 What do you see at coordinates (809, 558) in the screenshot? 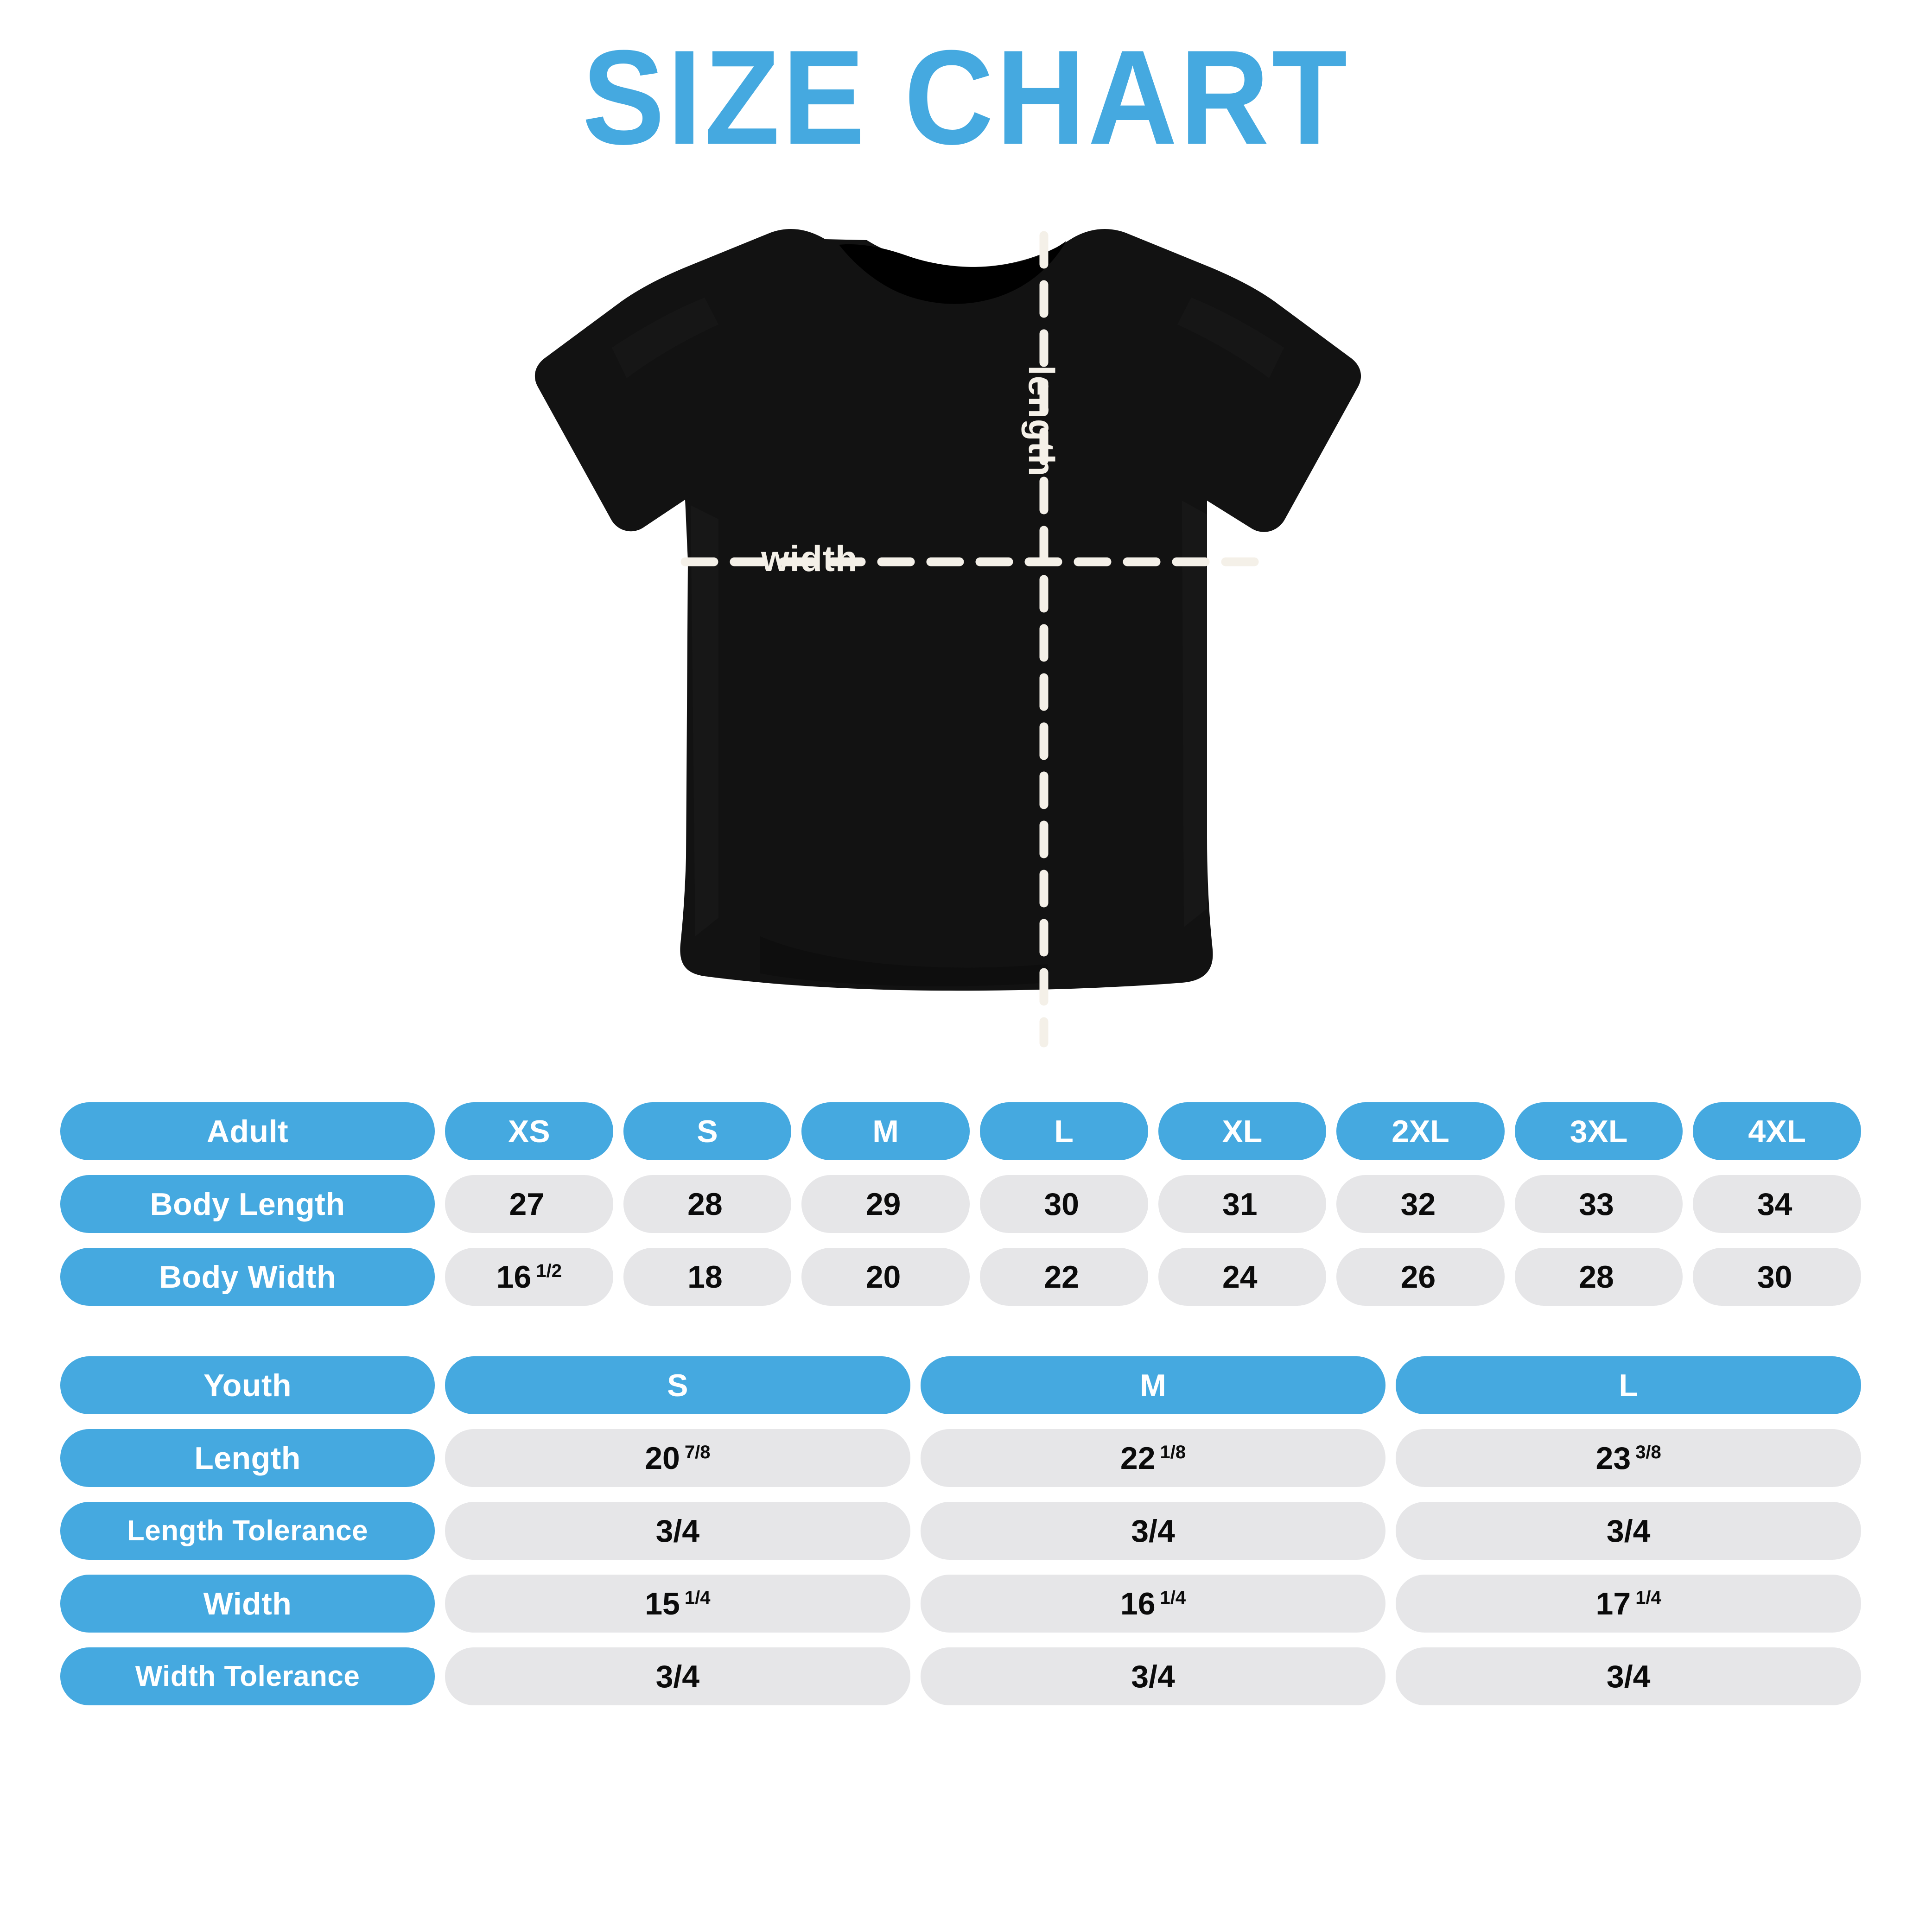
I see `width-dimension-label: width` at bounding box center [809, 558].